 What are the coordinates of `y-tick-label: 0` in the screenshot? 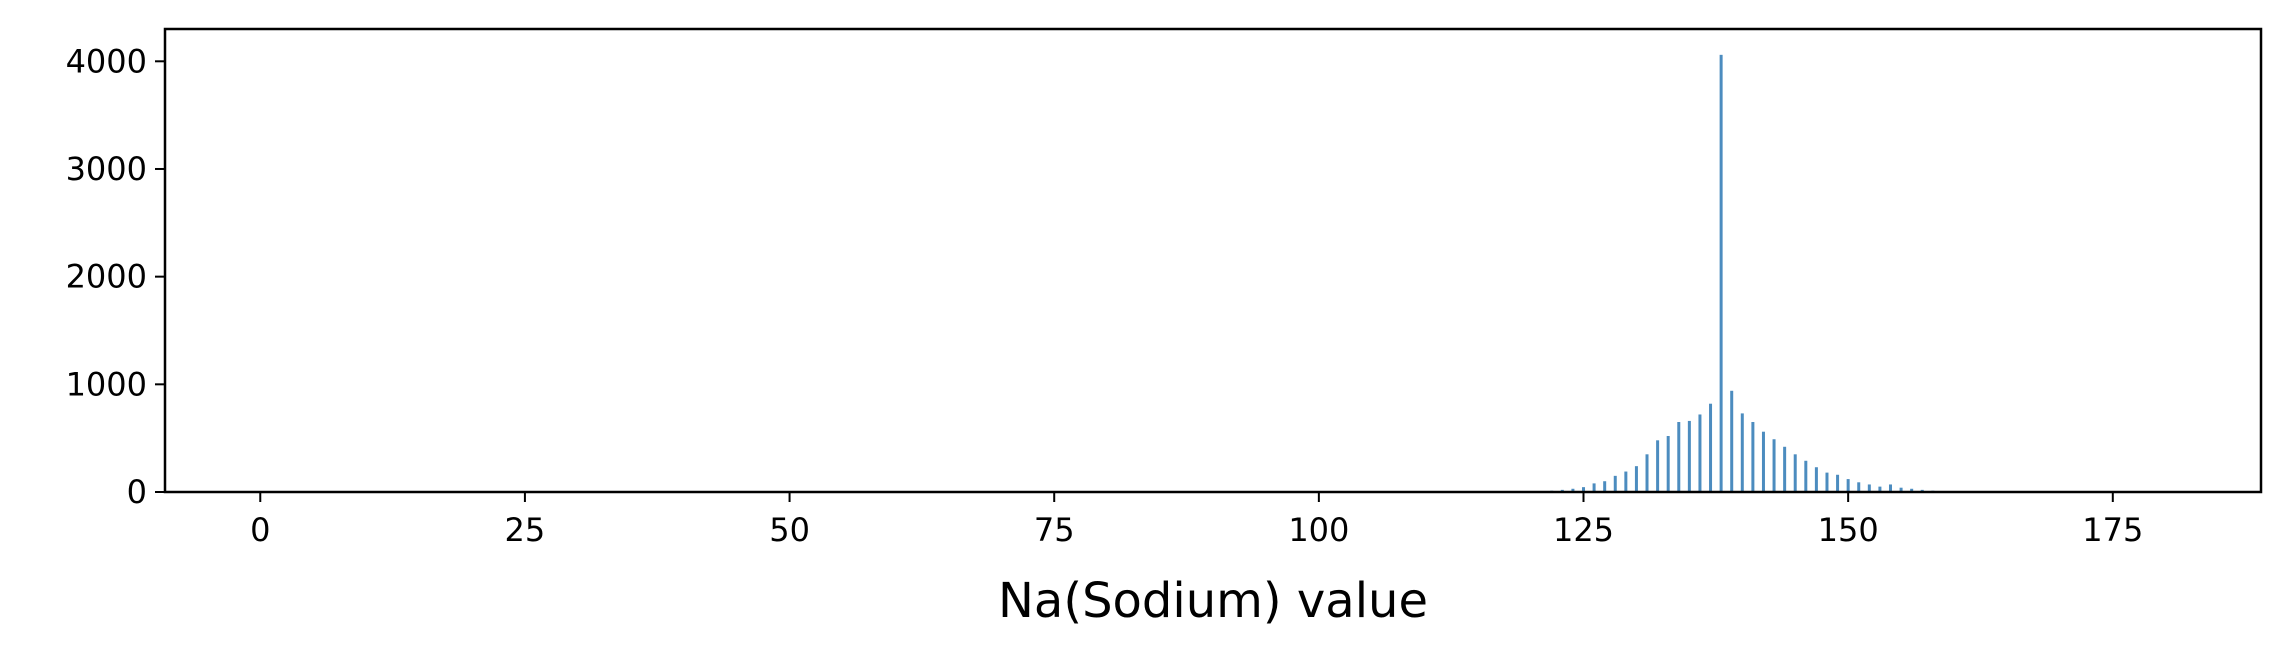 It's located at (137, 492).